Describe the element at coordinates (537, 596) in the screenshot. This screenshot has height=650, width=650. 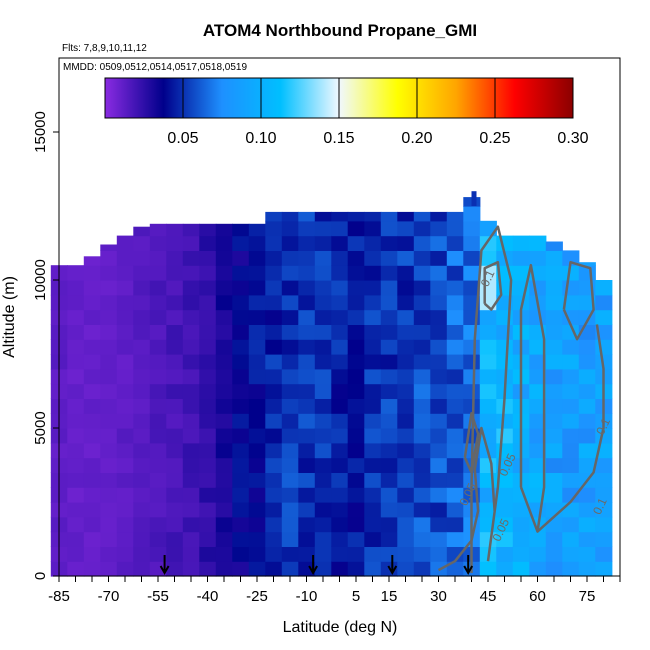
I see `x-tick-label: 60` at that location.